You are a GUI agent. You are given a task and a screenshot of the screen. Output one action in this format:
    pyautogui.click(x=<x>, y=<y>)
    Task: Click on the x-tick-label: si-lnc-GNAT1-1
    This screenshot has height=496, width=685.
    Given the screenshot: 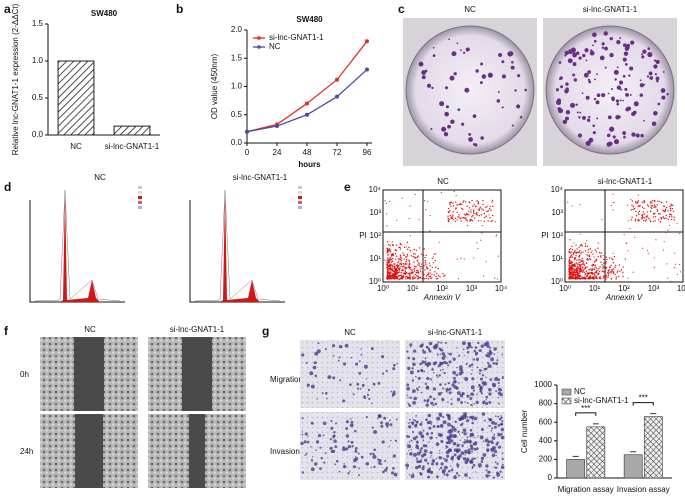 What is the action you would take?
    pyautogui.click(x=132, y=146)
    